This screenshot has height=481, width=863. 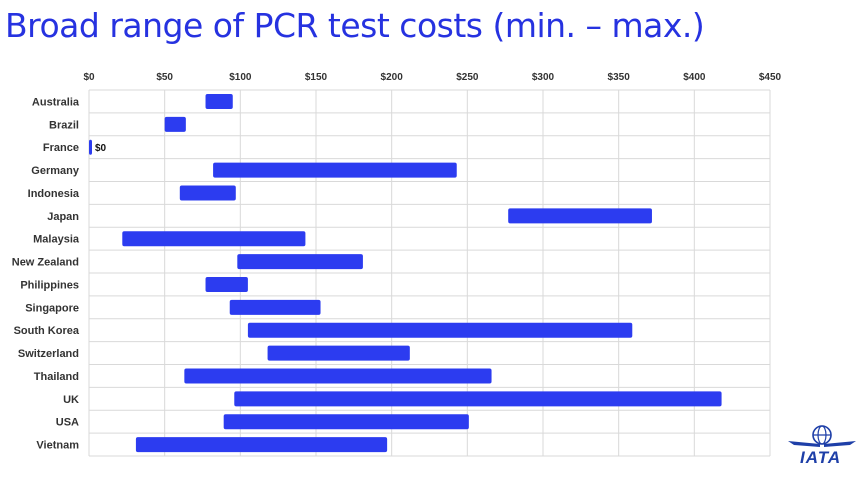 I want to click on category-label: Vietnam, so click(x=57, y=446).